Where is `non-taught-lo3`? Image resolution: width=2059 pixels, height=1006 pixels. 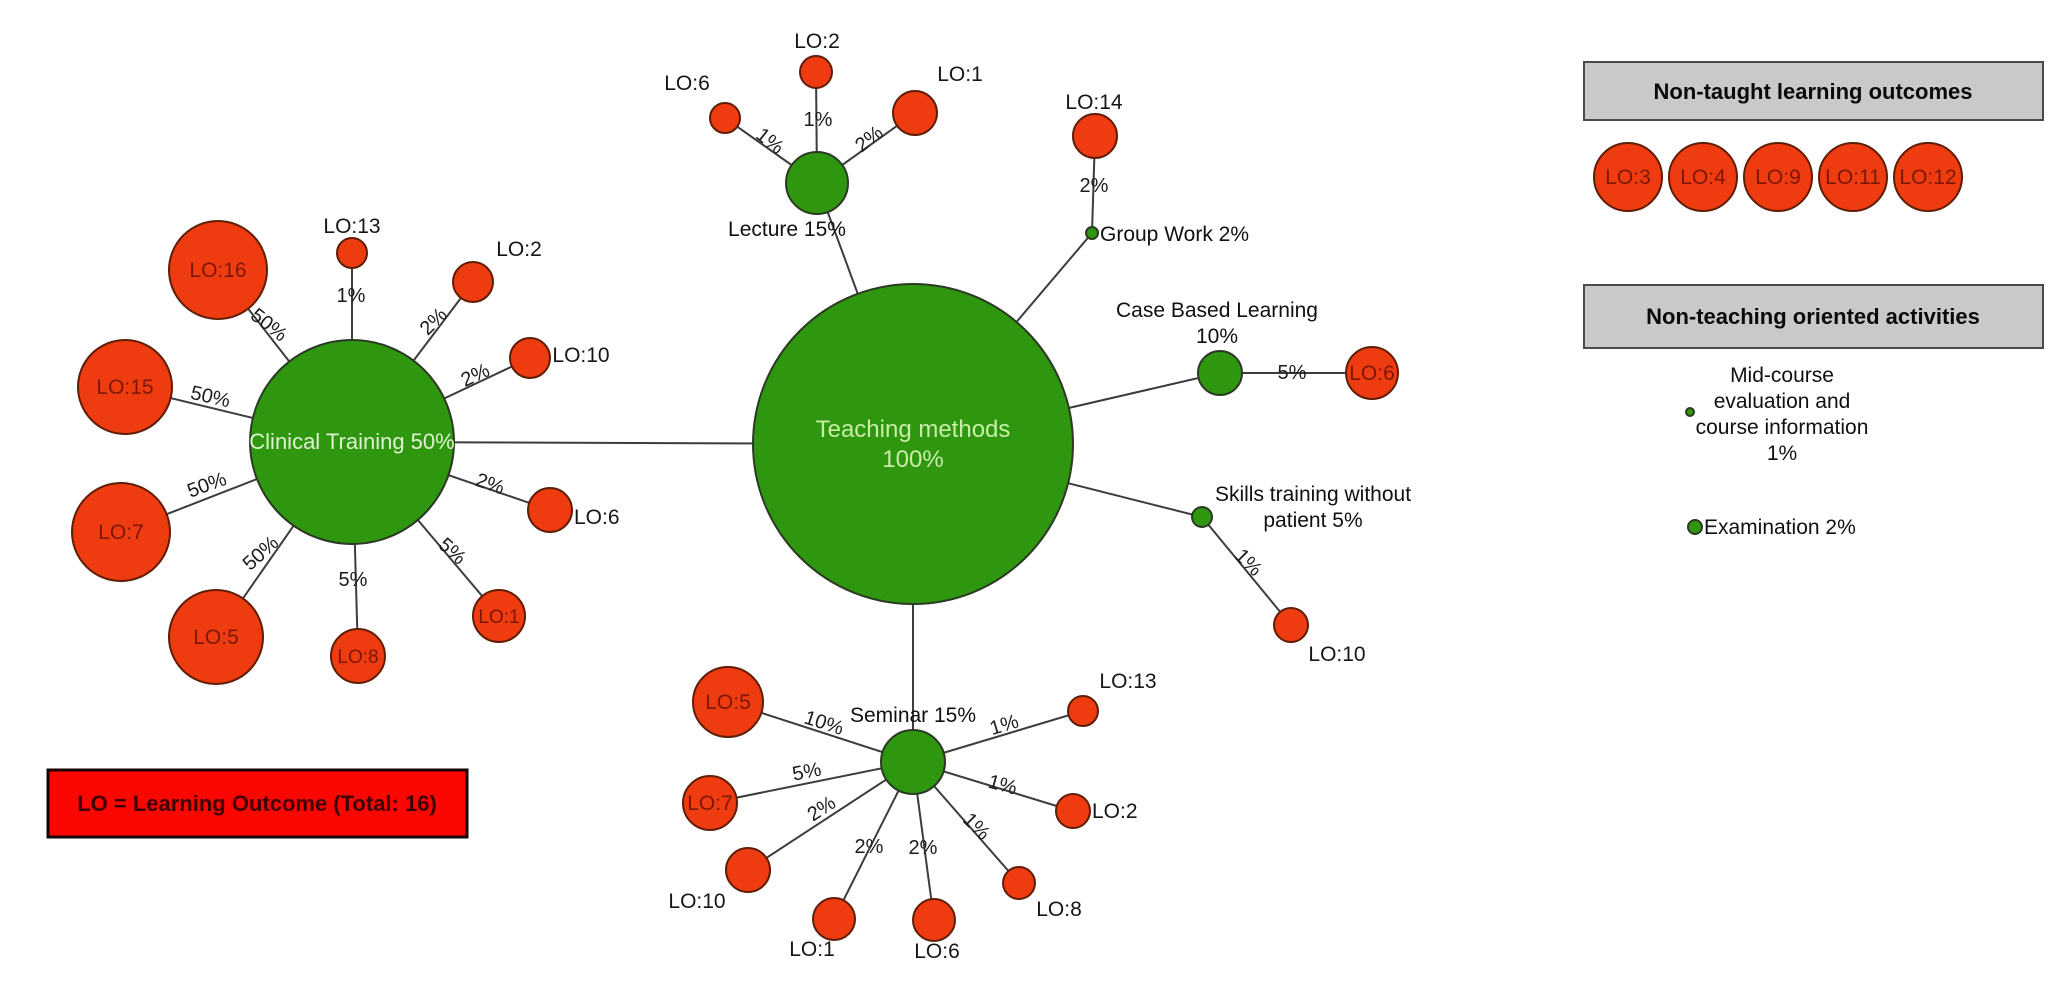
non-taught-lo3 is located at coordinates (1628, 177).